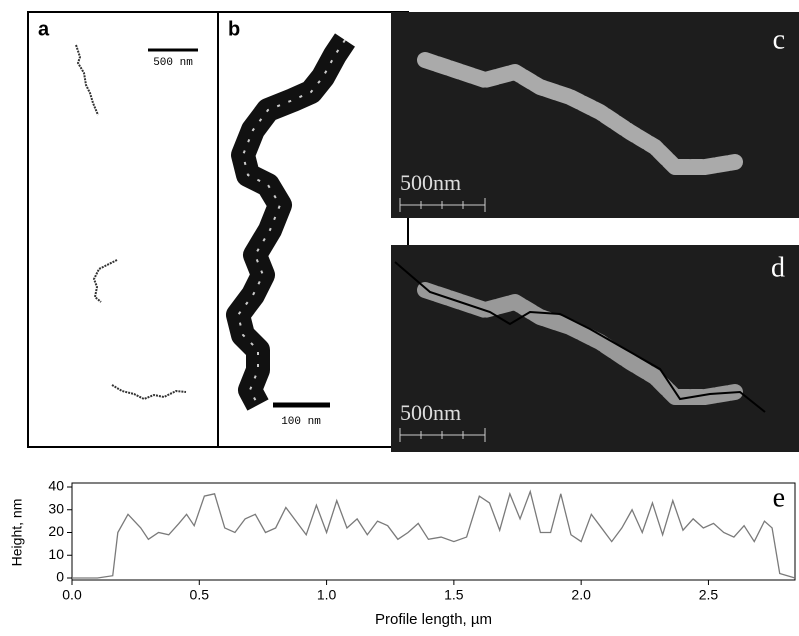 The height and width of the screenshot is (636, 799). What do you see at coordinates (454, 595) in the screenshot?
I see `x-tick-label: 1.5` at bounding box center [454, 595].